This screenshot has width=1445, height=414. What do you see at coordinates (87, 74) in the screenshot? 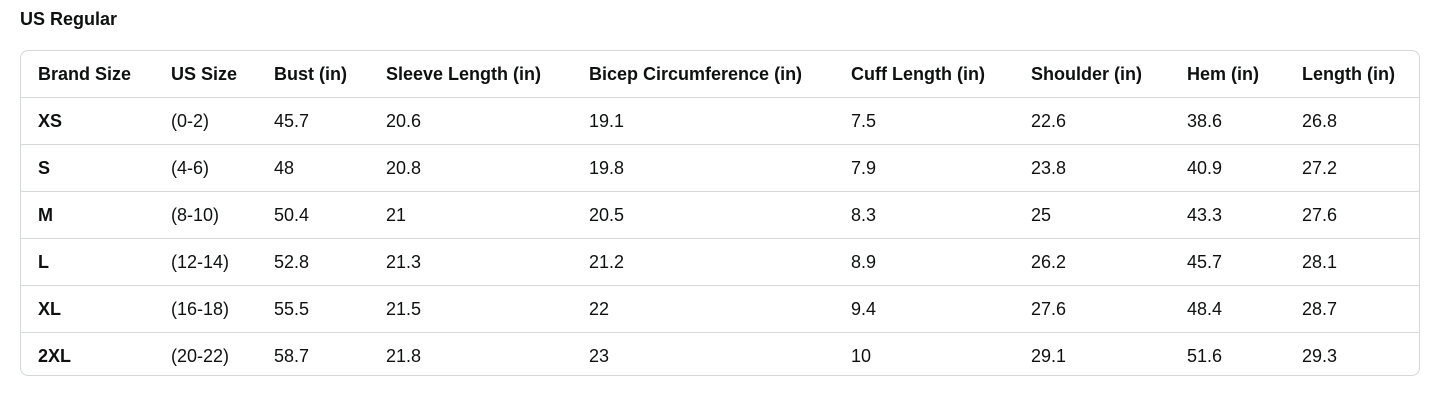
I see `header-brand-size: Brand Size` at bounding box center [87, 74].